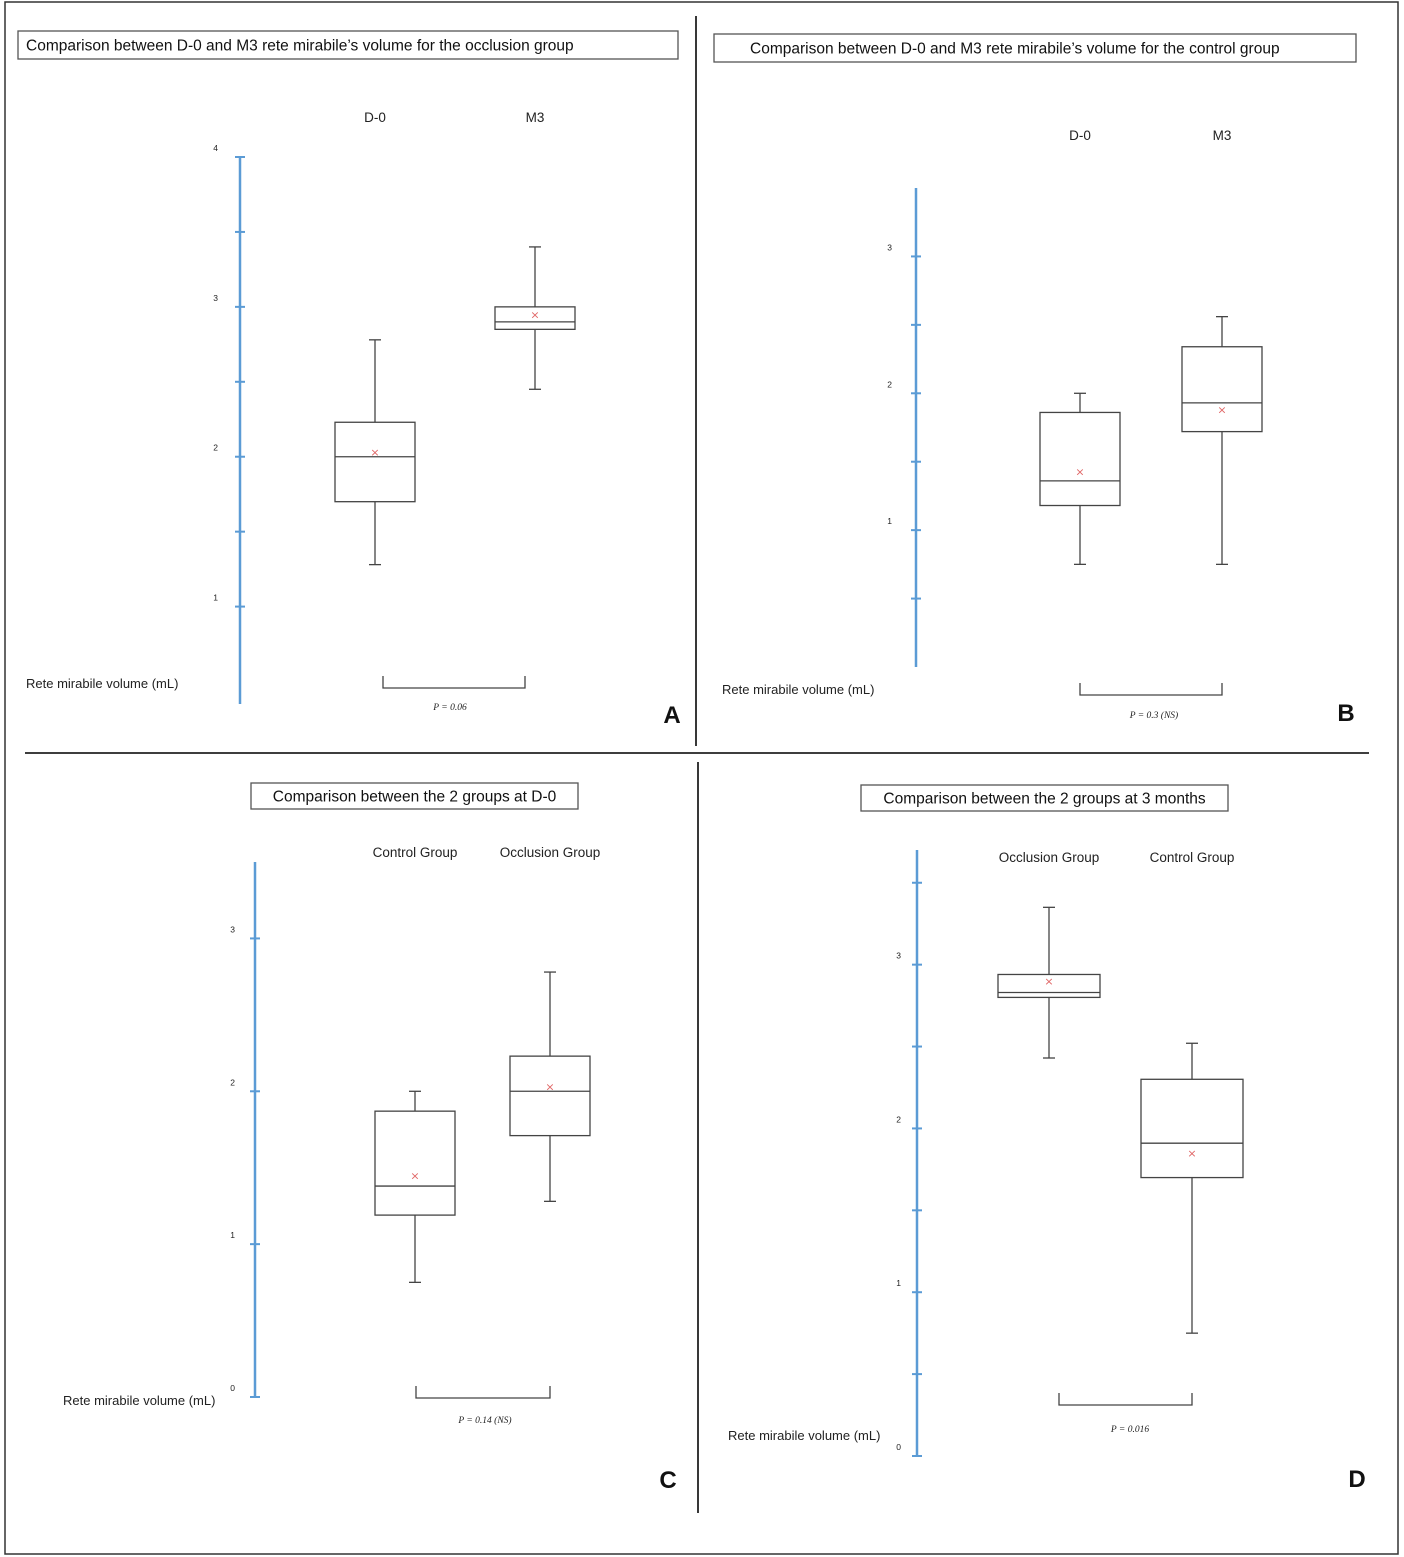  What do you see at coordinates (449, 708) in the screenshot?
I see `p-value-label: P = 0.06` at bounding box center [449, 708].